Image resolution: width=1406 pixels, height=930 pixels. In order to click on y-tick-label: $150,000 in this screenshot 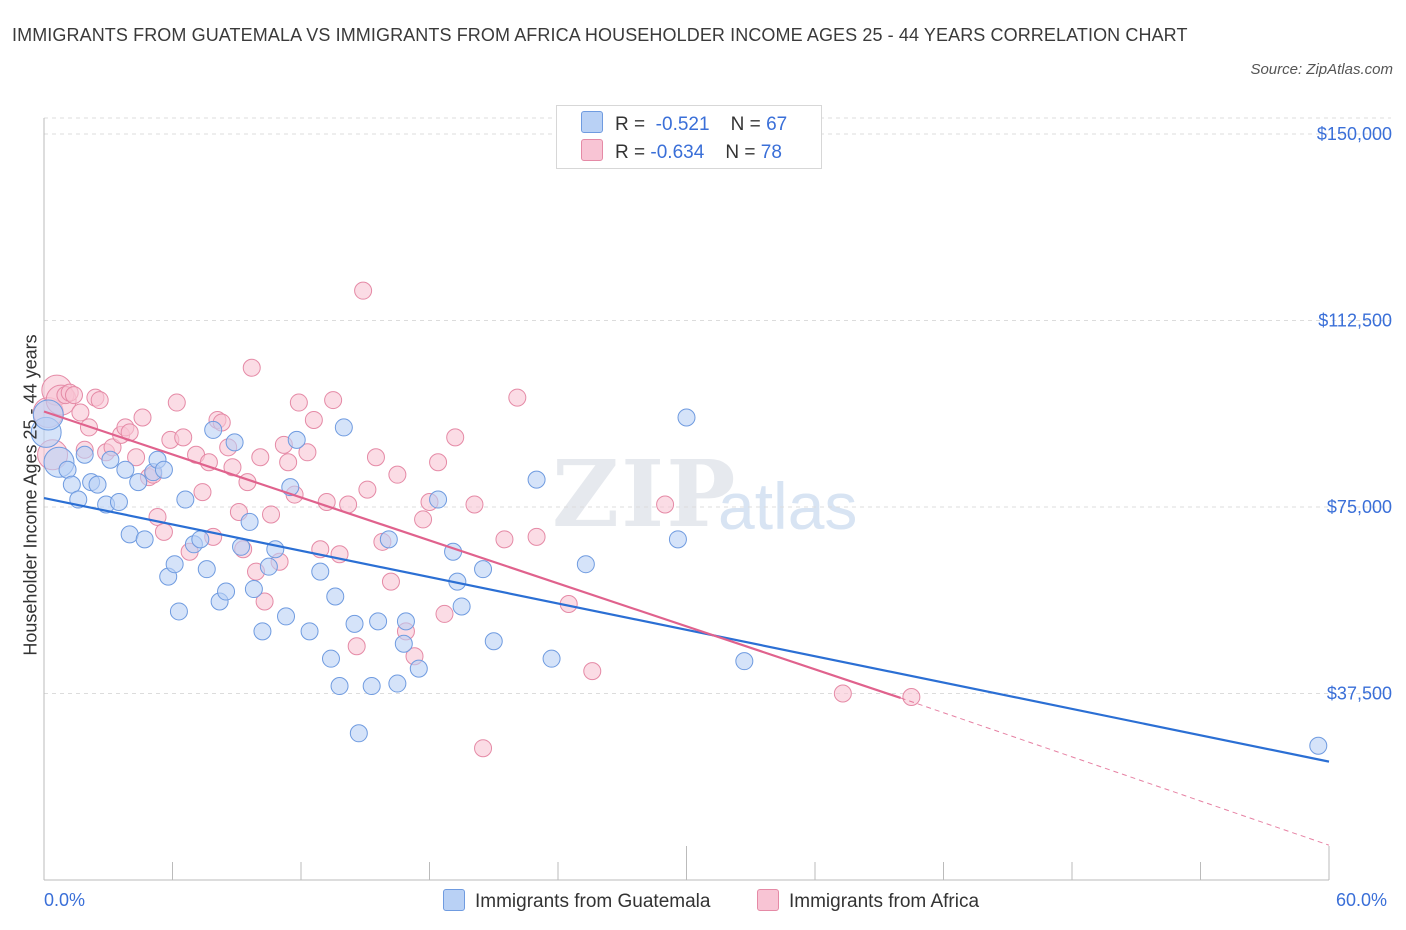, I will do `click(1354, 134)`.